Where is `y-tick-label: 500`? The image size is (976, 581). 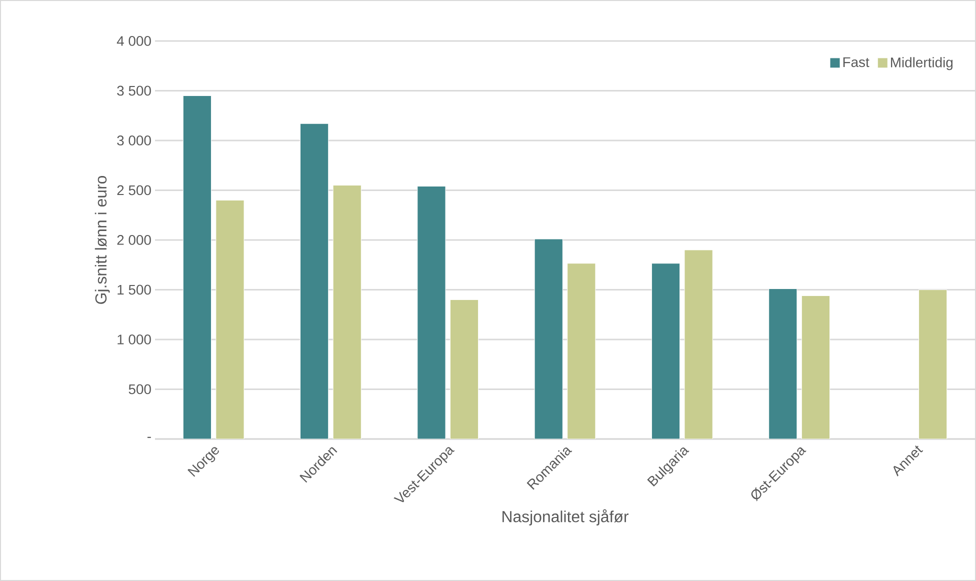
y-tick-label: 500 is located at coordinates (139, 389).